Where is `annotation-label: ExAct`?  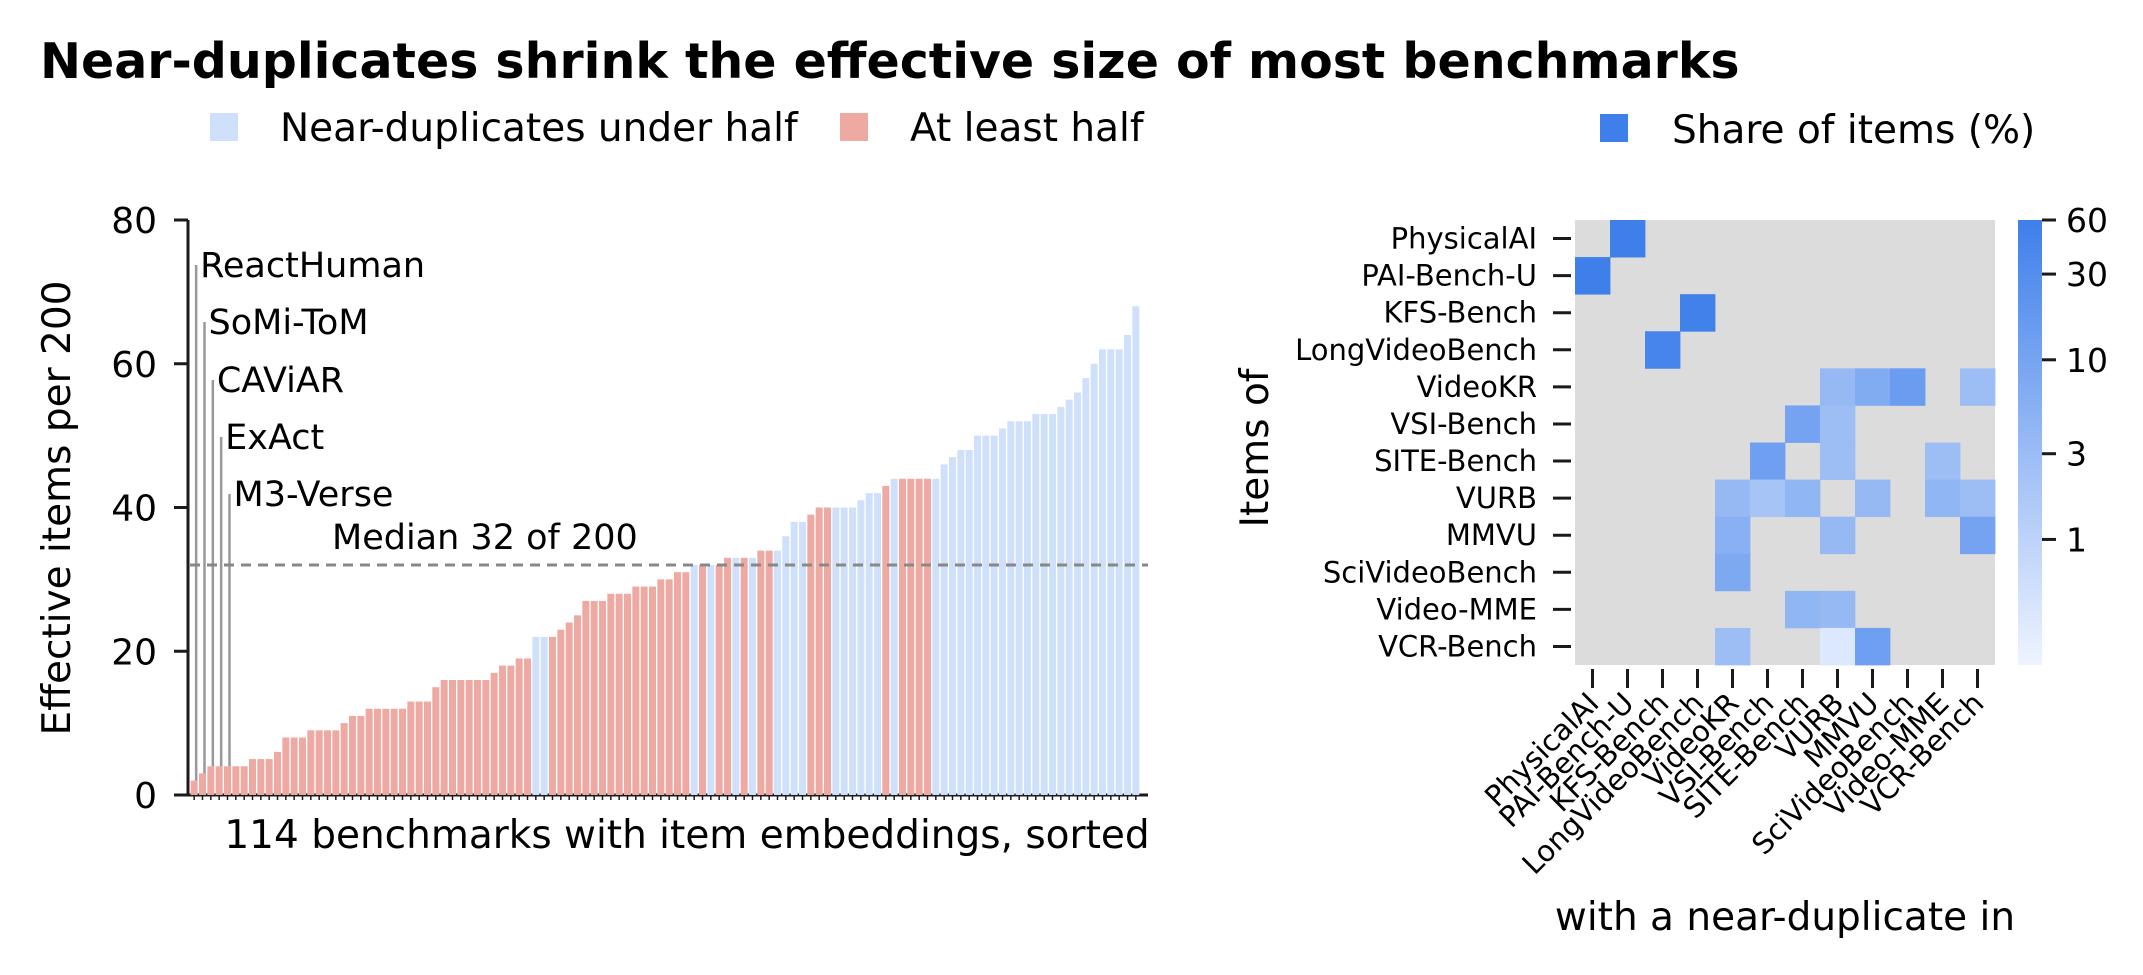 annotation-label: ExAct is located at coordinates (274, 438).